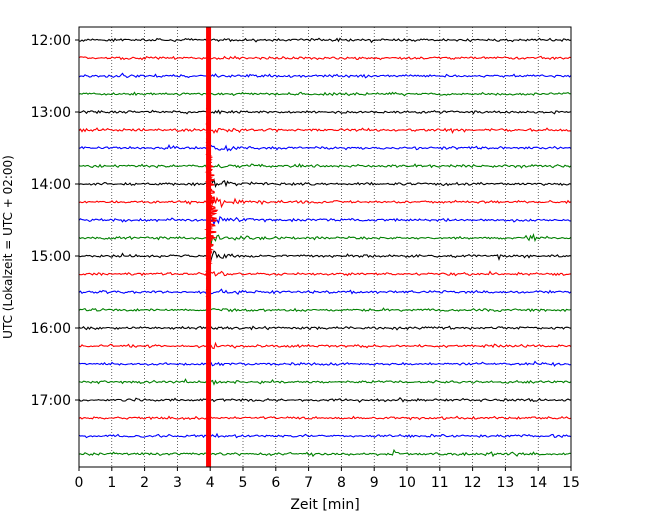  Describe the element at coordinates (374, 483) in the screenshot. I see `x-tick-label: 9` at that location.